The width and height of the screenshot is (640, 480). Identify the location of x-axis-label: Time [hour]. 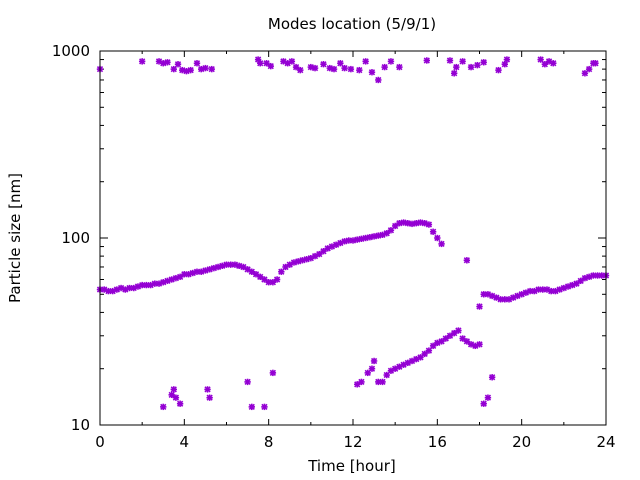
(351, 466).